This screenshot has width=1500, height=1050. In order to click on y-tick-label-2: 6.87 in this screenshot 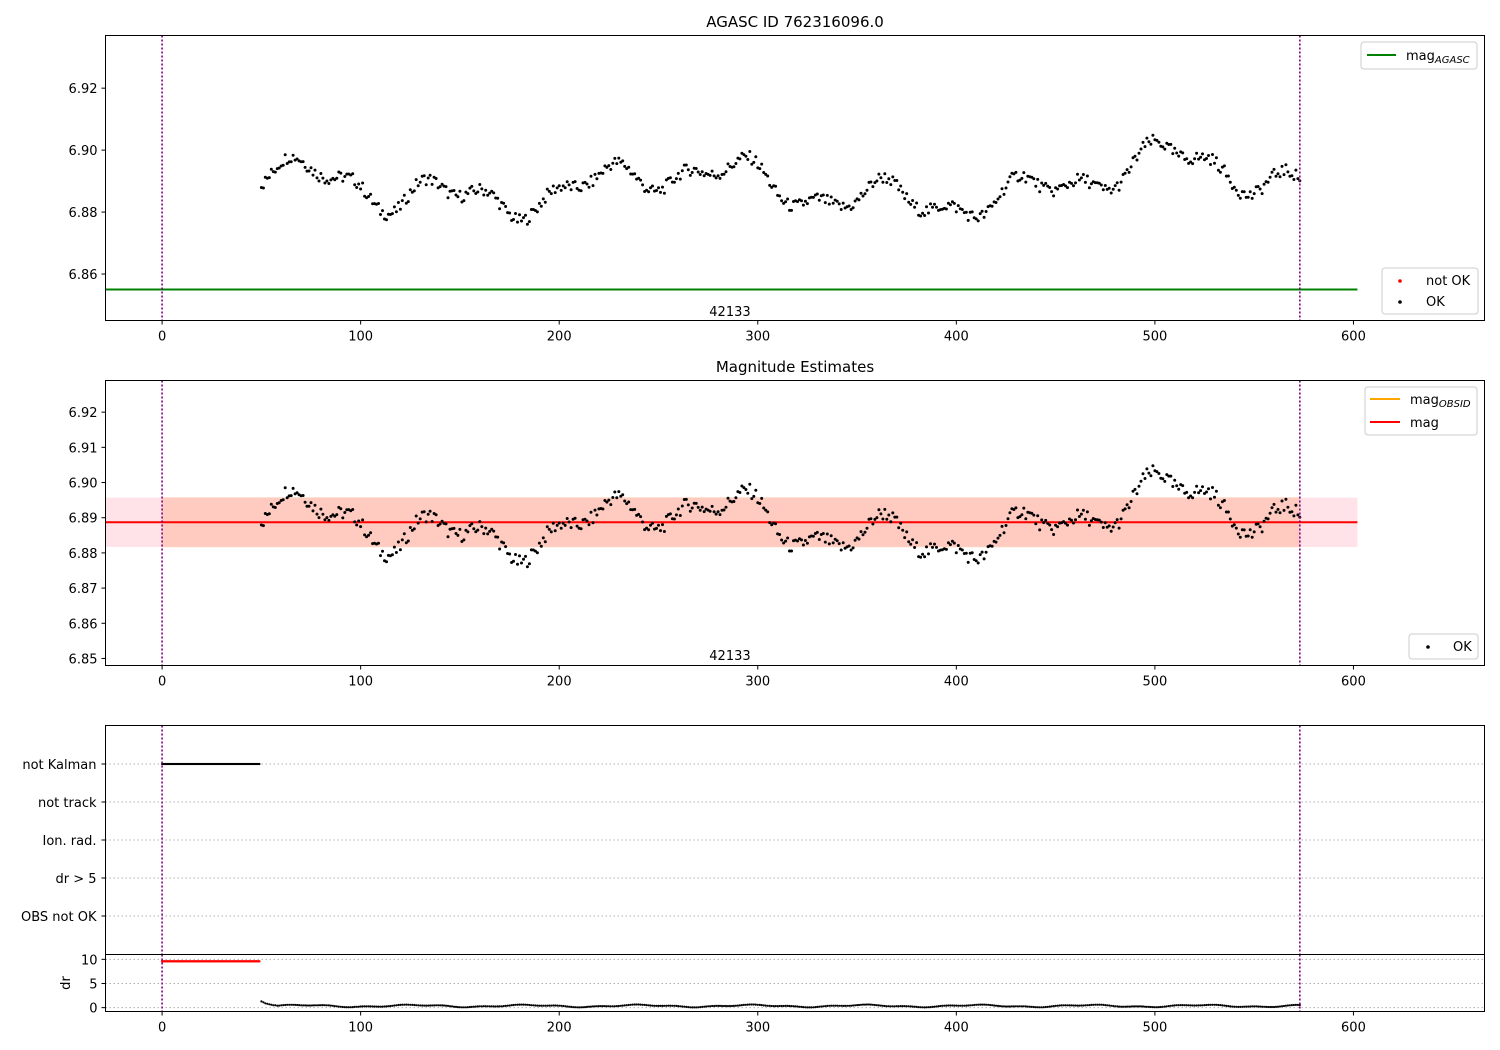, I will do `click(83, 589)`.